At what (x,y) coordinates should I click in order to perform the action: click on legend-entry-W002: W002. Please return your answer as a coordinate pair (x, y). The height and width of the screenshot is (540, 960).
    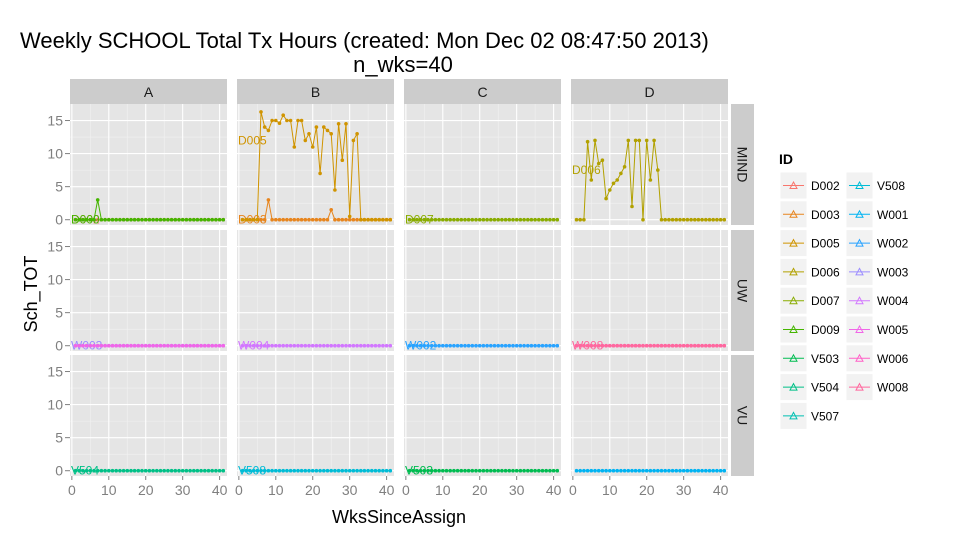
    Looking at the image, I should click on (893, 244).